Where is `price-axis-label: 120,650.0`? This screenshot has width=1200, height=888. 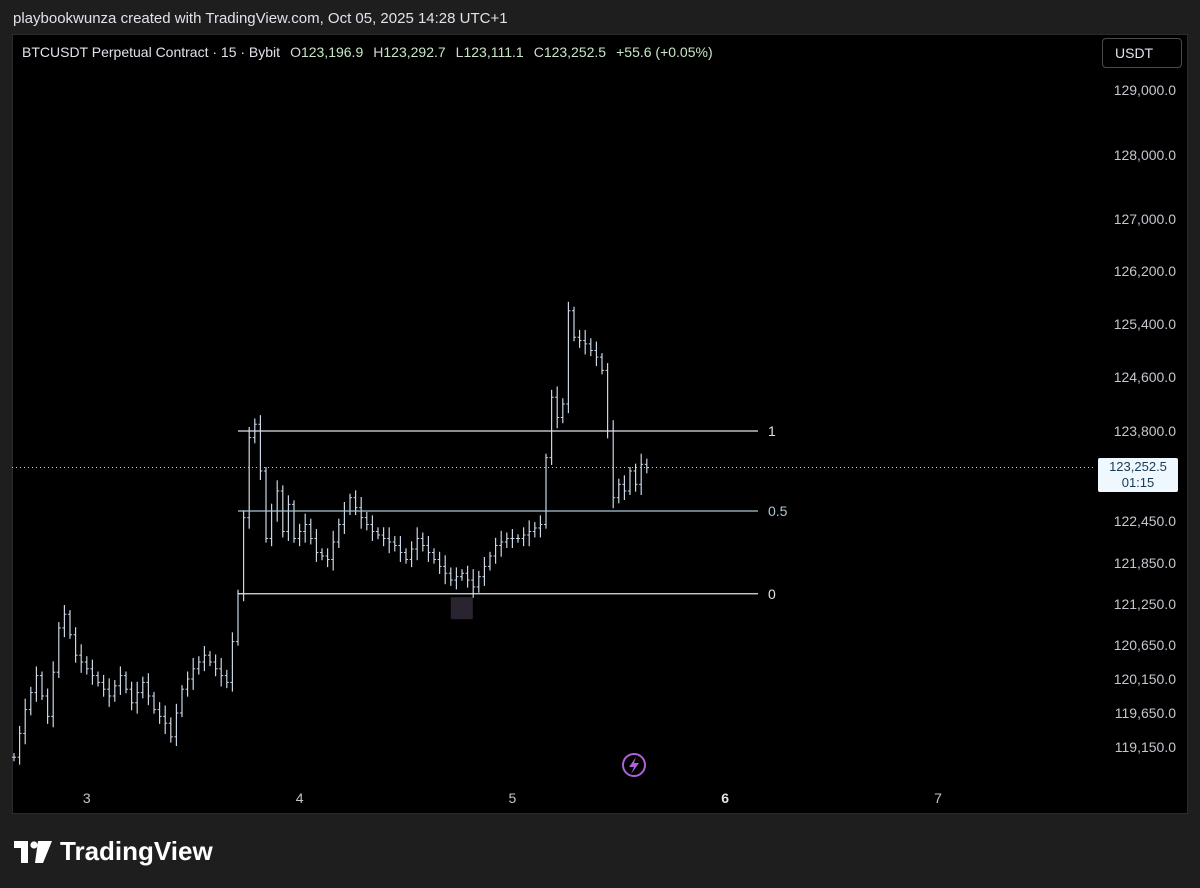
price-axis-label: 120,650.0 is located at coordinates (1144, 645).